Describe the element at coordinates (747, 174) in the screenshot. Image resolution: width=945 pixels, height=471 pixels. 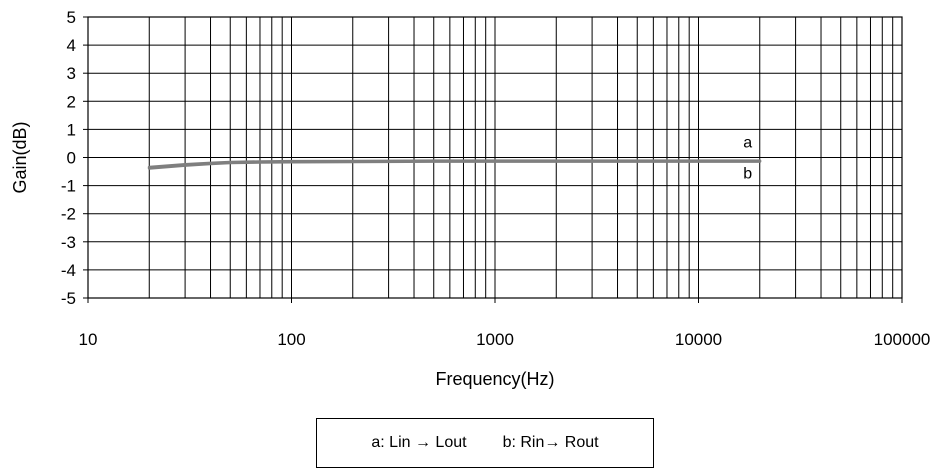
I see `curve-label-b: b` at that location.